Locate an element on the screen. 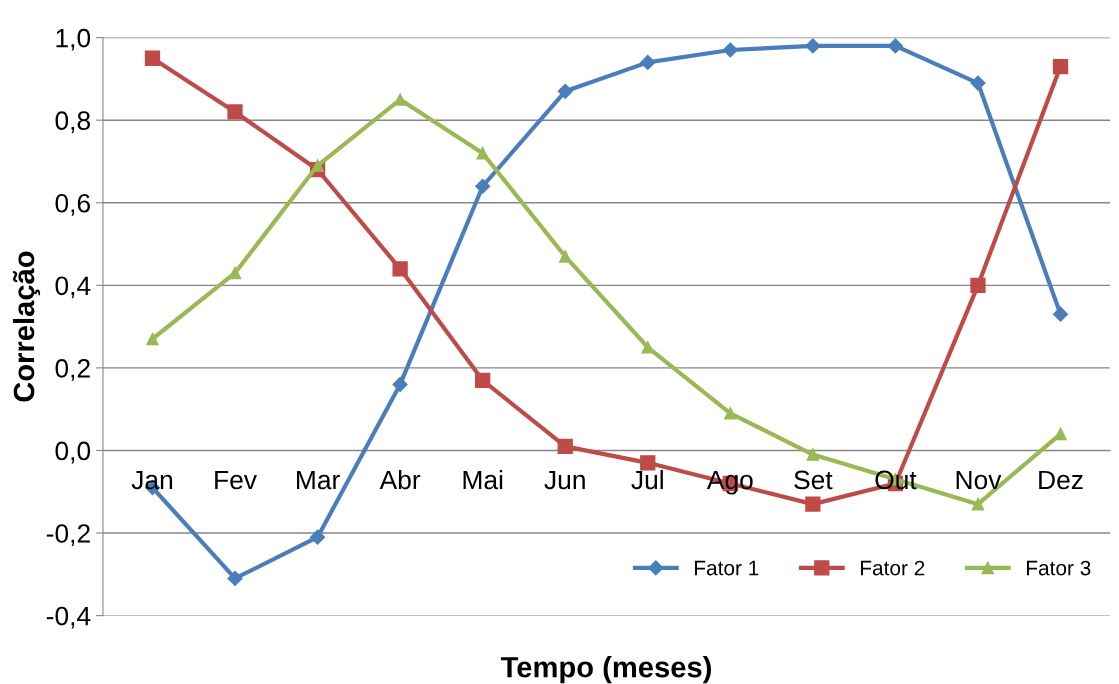  y-tick-label: -0,4 is located at coordinates (68, 617).